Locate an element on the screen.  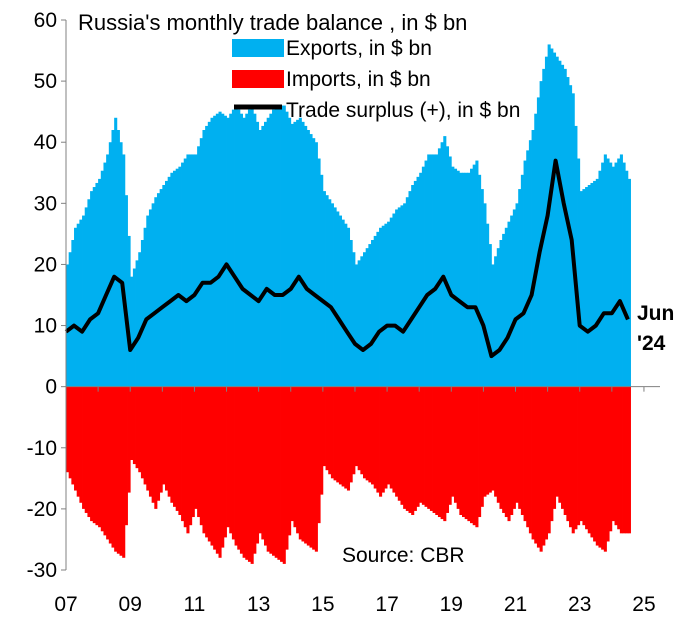
x-axis-ticks: 07 09 11 13 15 17 19 21 23 25 is located at coordinates (354, 604).